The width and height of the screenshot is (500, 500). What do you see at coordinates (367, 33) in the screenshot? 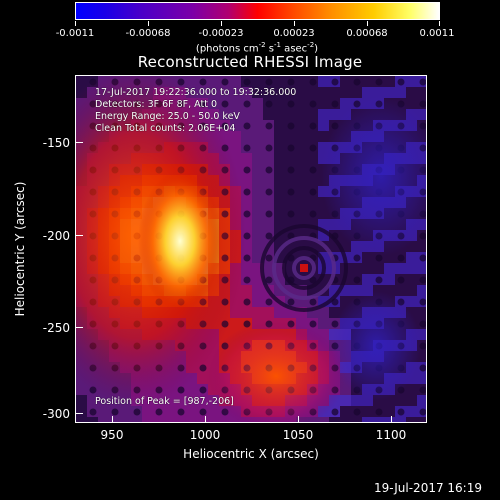
I see `colorbar-tick-label: 0.00068` at bounding box center [367, 33].